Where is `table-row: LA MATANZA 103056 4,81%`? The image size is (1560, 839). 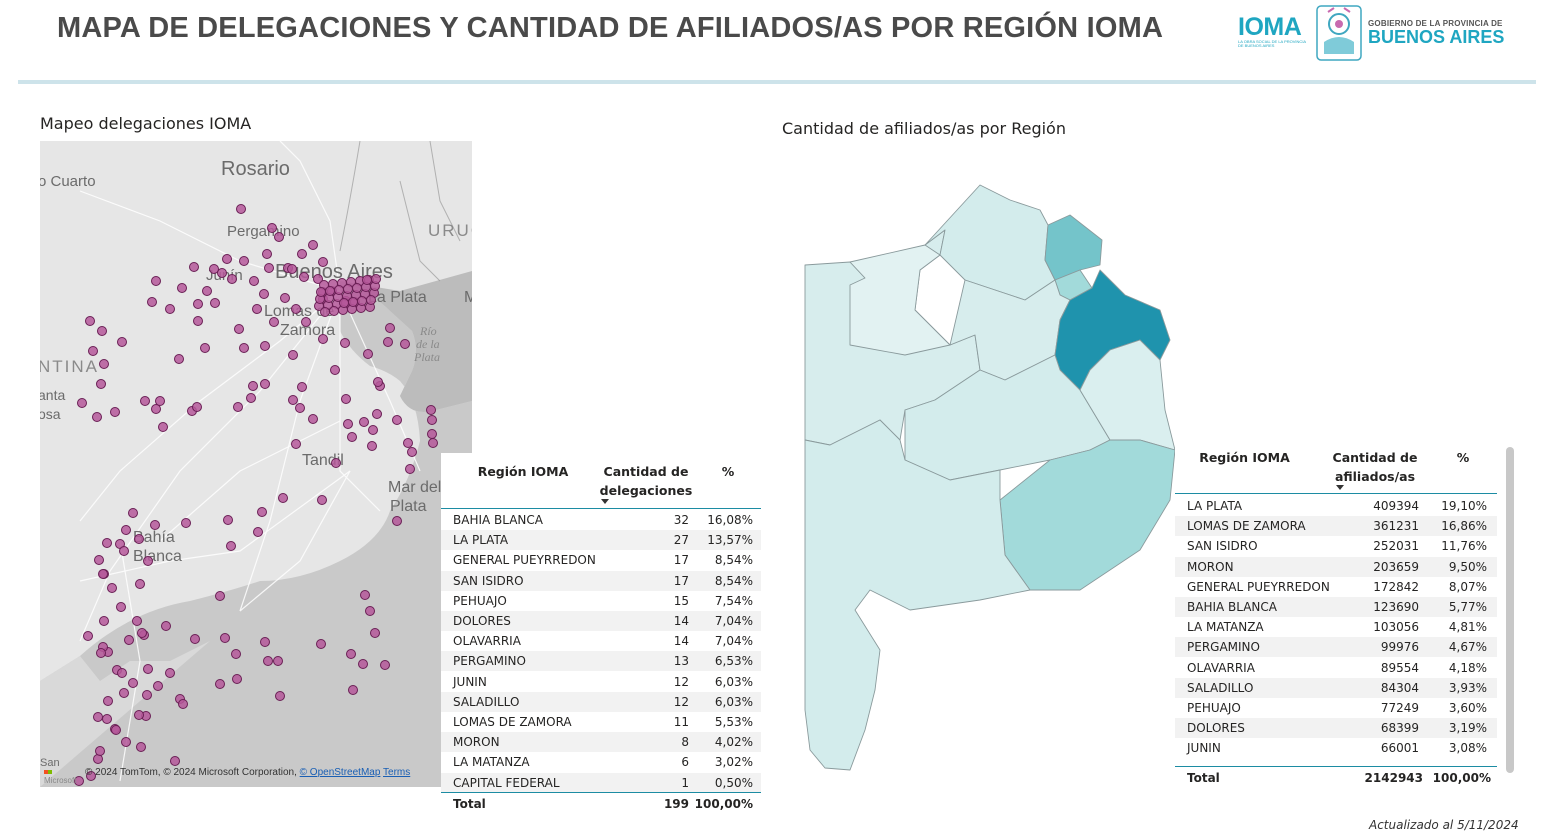
table-row: LA MATANZA 103056 4,81% is located at coordinates (1336, 627).